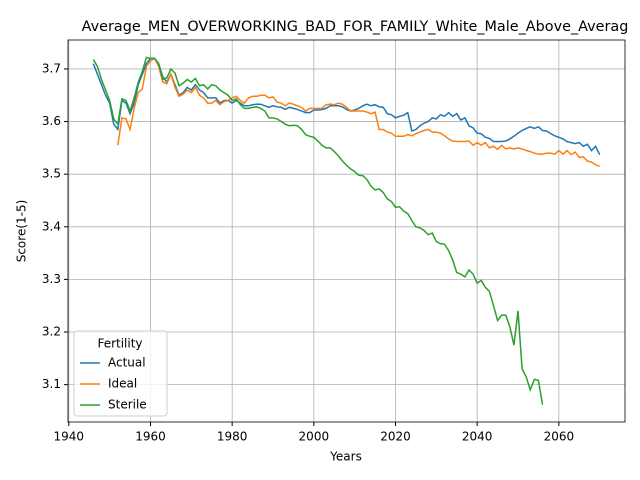 Image resolution: width=640 pixels, height=480 pixels. I want to click on legend-label: Ideal, so click(122, 384).